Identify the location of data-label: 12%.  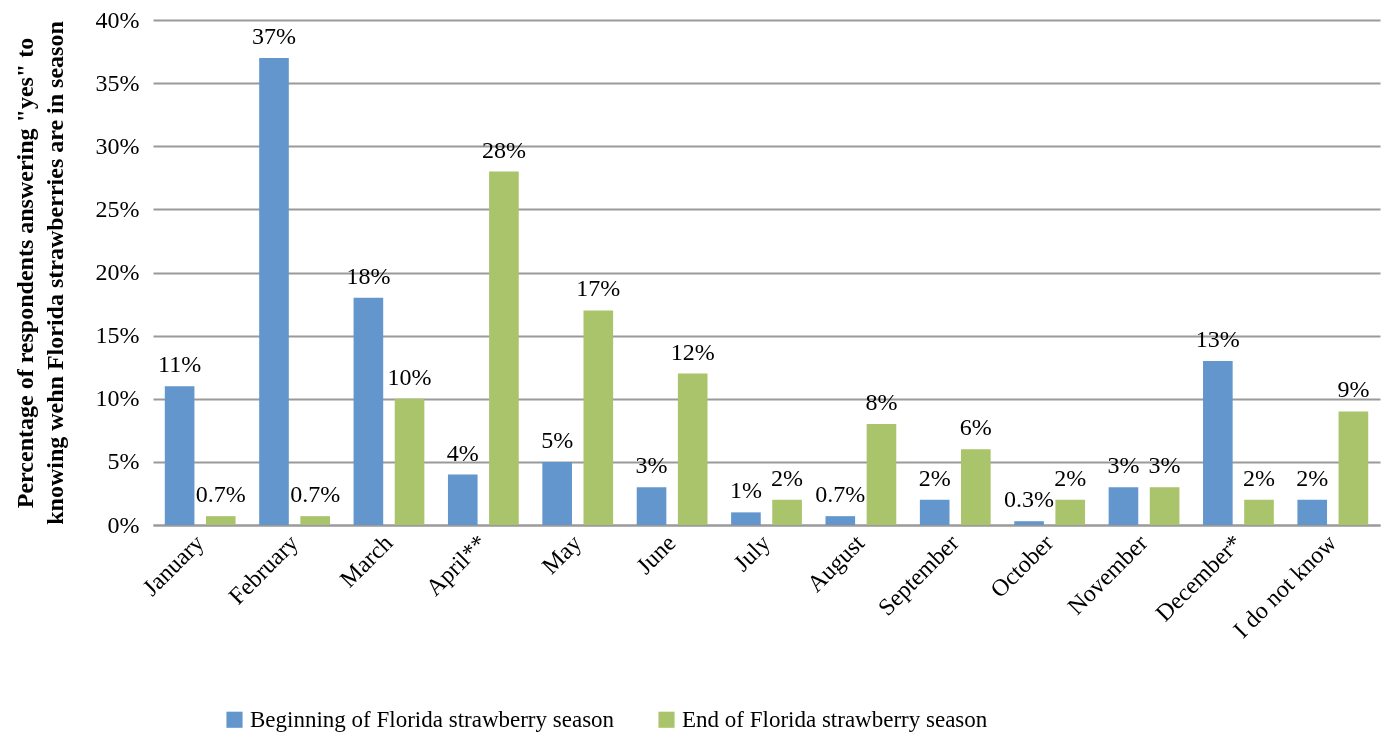
(692, 351).